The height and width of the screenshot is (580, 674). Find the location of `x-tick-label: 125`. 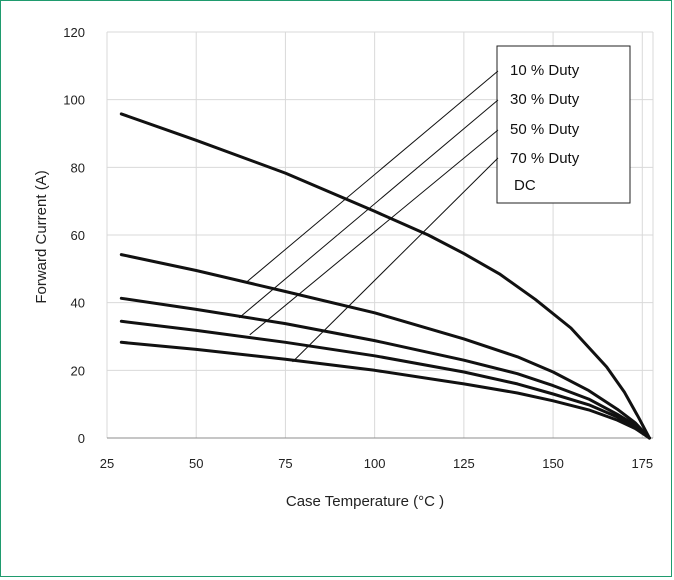

x-tick-label: 125 is located at coordinates (464, 463).